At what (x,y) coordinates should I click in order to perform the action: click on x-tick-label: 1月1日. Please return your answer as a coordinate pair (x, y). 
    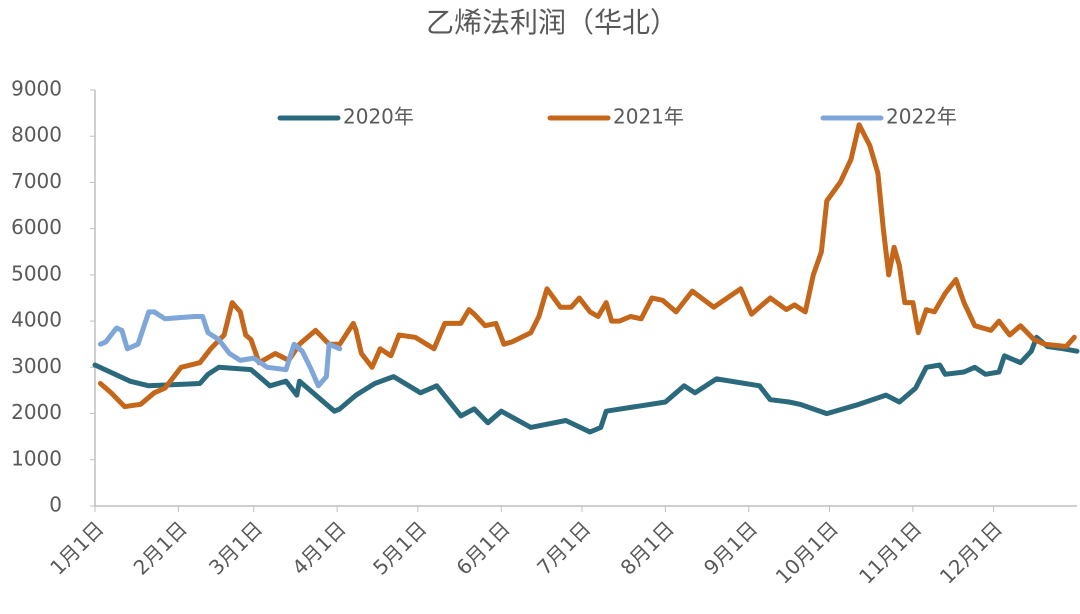
    Looking at the image, I should click on (76, 547).